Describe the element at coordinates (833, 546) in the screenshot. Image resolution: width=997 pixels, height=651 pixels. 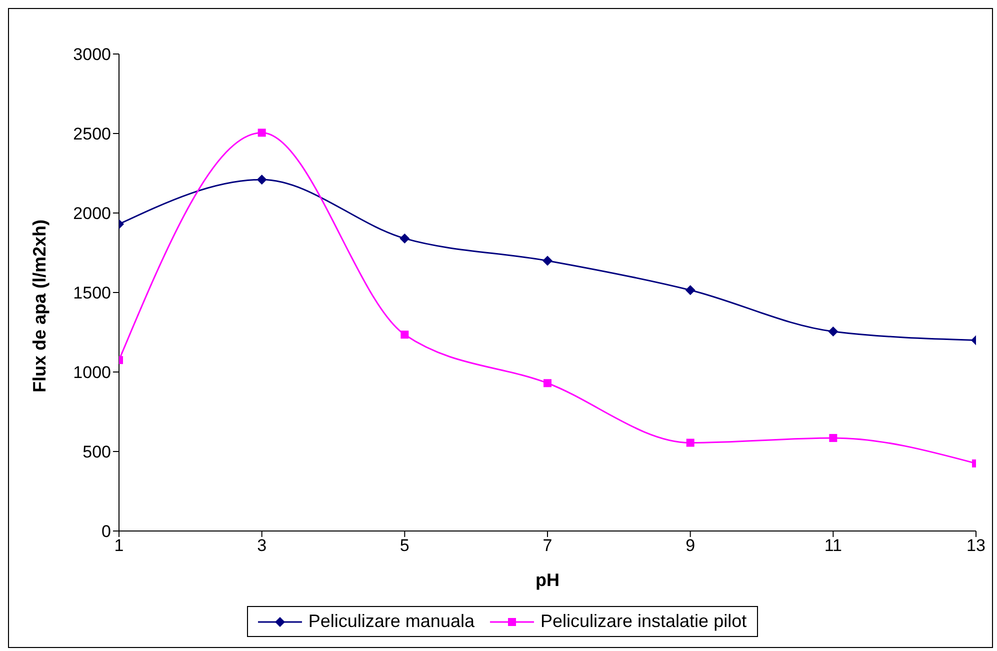
I see `x-tick-label: 11` at that location.